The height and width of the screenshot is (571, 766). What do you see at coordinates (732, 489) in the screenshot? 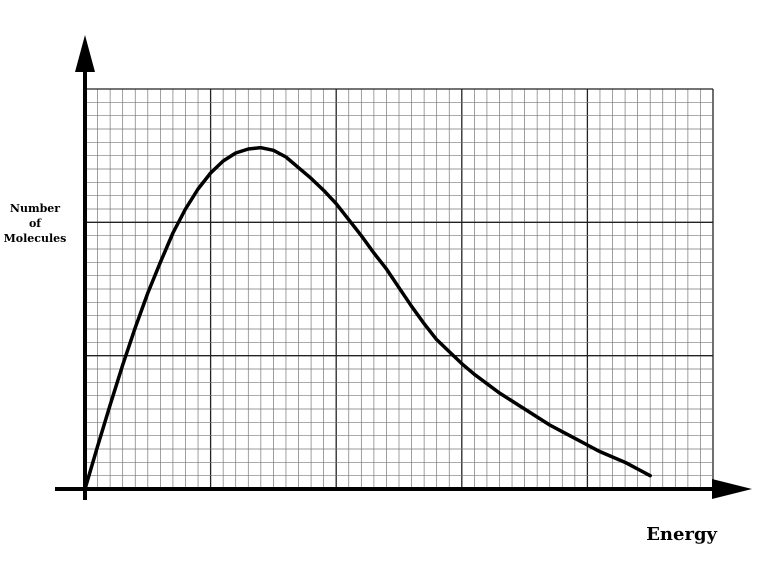
I see `x-axis-arrow` at bounding box center [732, 489].